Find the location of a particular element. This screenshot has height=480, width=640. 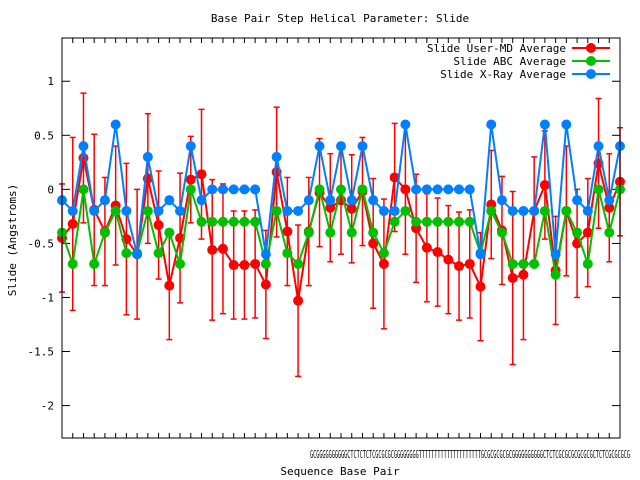

chart-title: Base Pair Step Helical Parameter: Slide is located at coordinates (340, 18).